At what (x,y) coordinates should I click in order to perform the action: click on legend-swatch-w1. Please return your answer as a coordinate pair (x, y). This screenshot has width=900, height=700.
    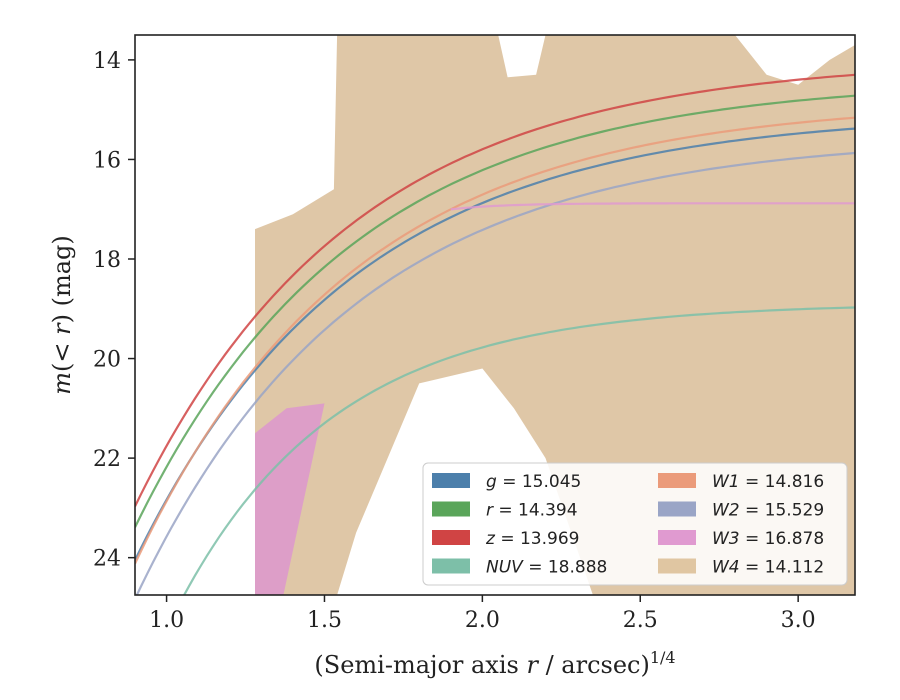
    Looking at the image, I should click on (677, 480).